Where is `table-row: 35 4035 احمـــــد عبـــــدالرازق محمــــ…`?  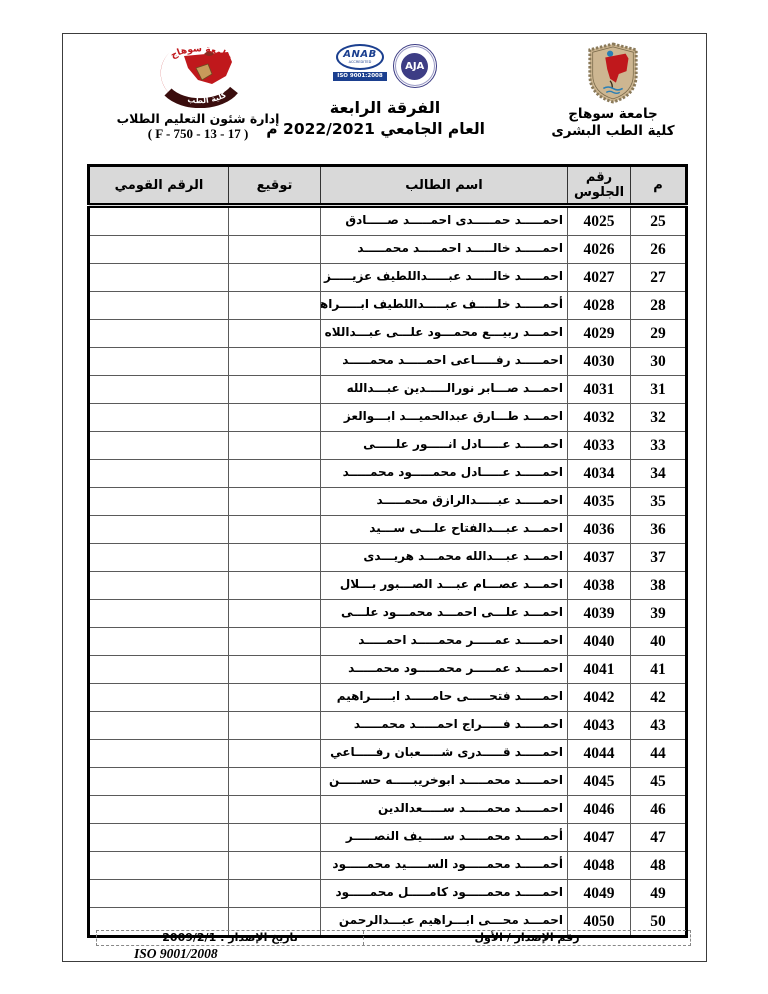 table-row: 35 4035 احمـــــد عبـــــدالرازق محمــــ… is located at coordinates (387, 501).